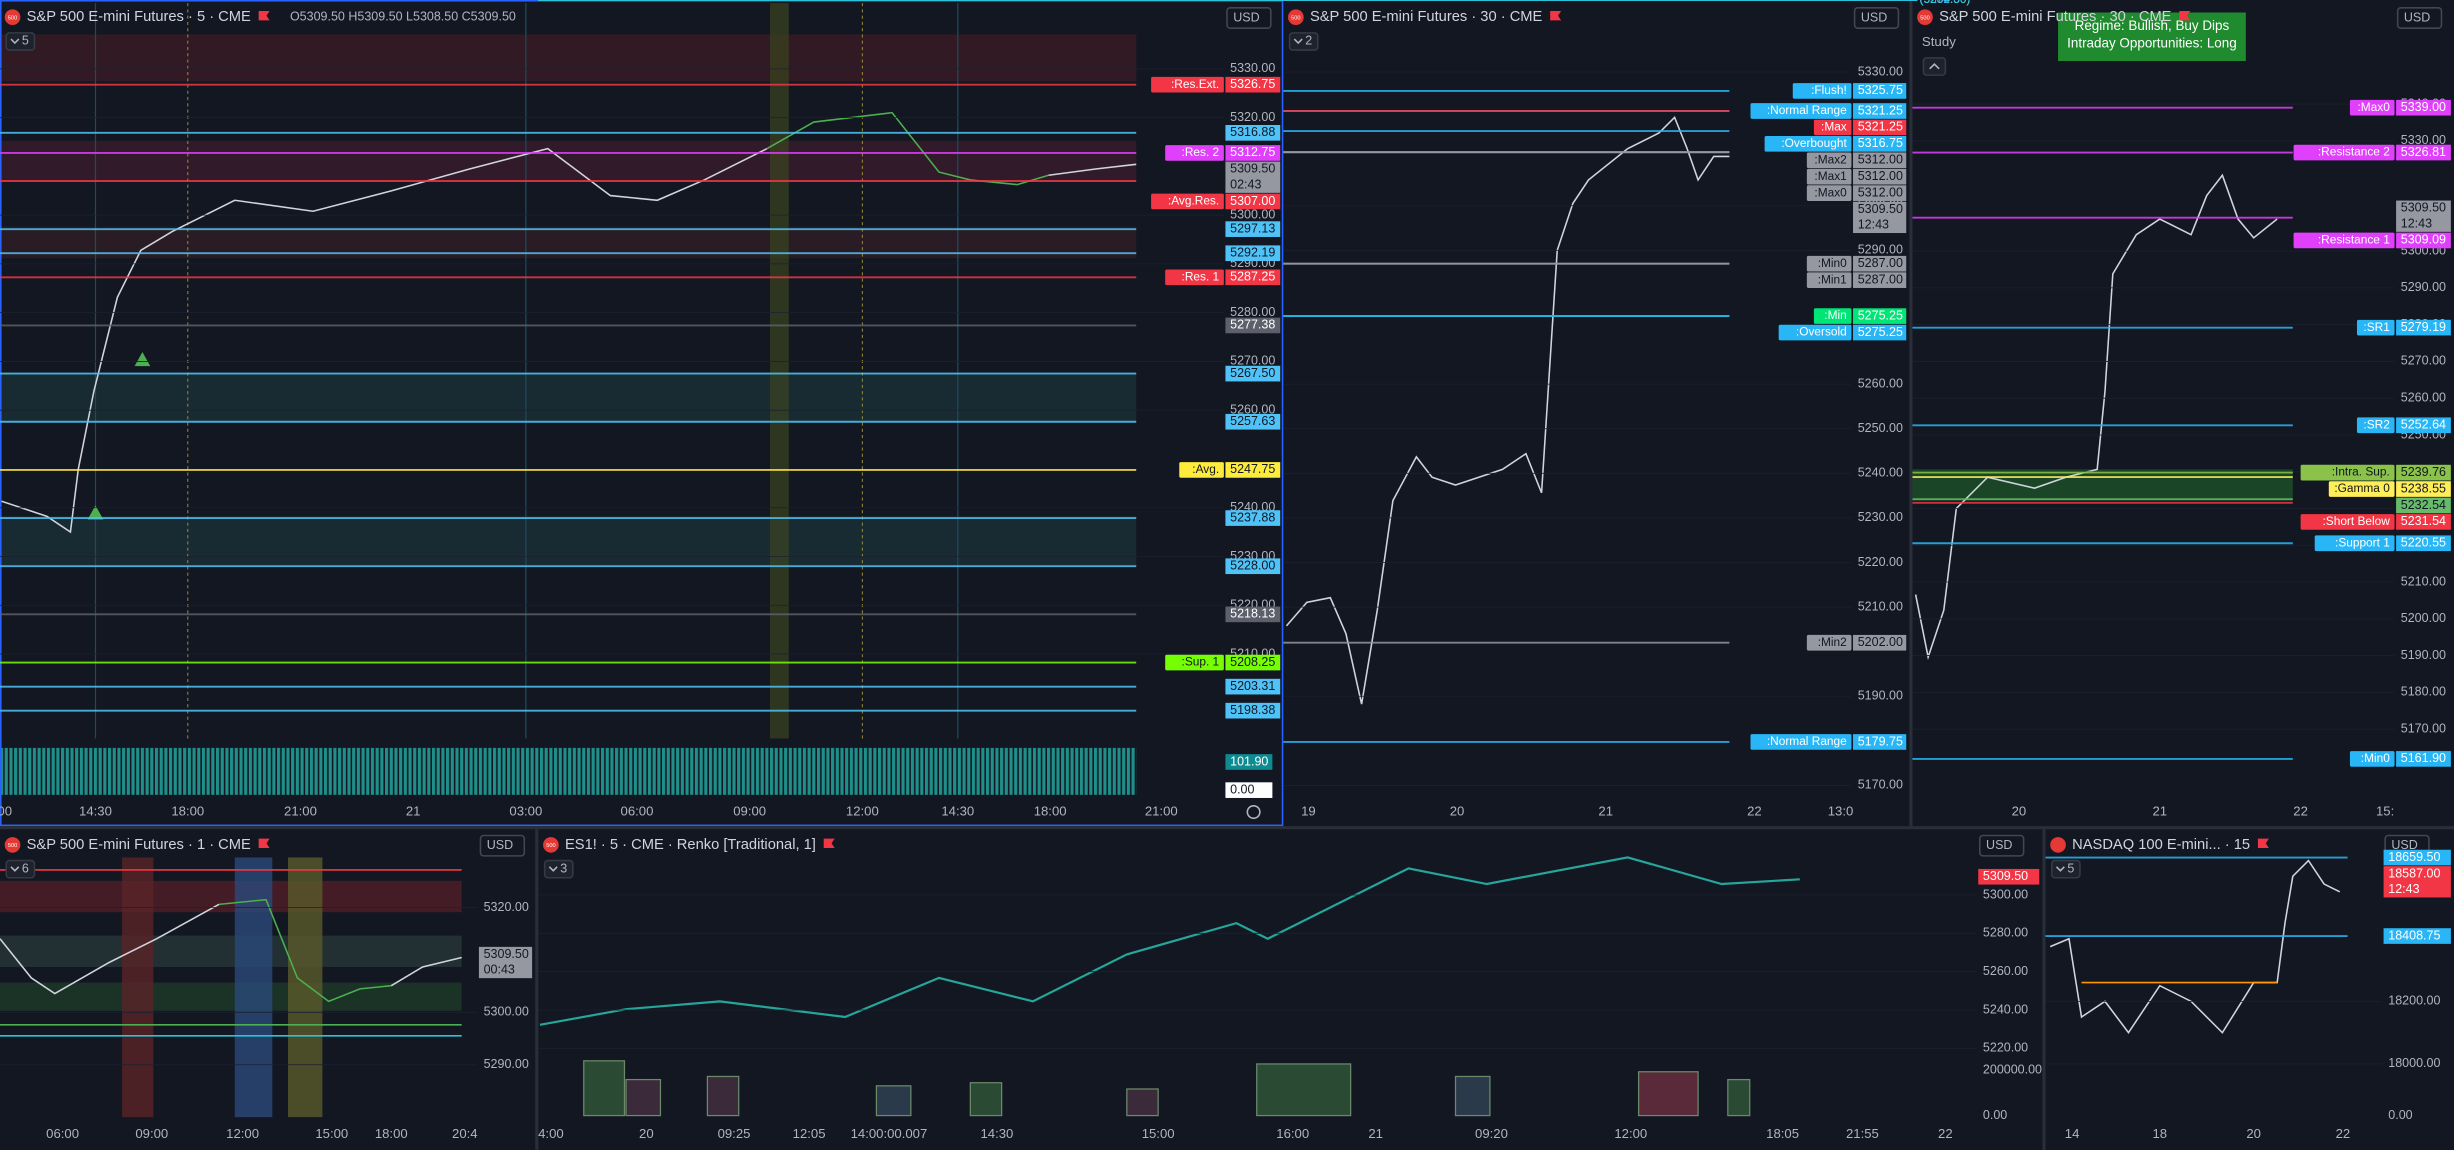 The height and width of the screenshot is (1150, 2454). What do you see at coordinates (1195, 84) in the screenshot?
I see `level-name: :Res.Ext.` at bounding box center [1195, 84].